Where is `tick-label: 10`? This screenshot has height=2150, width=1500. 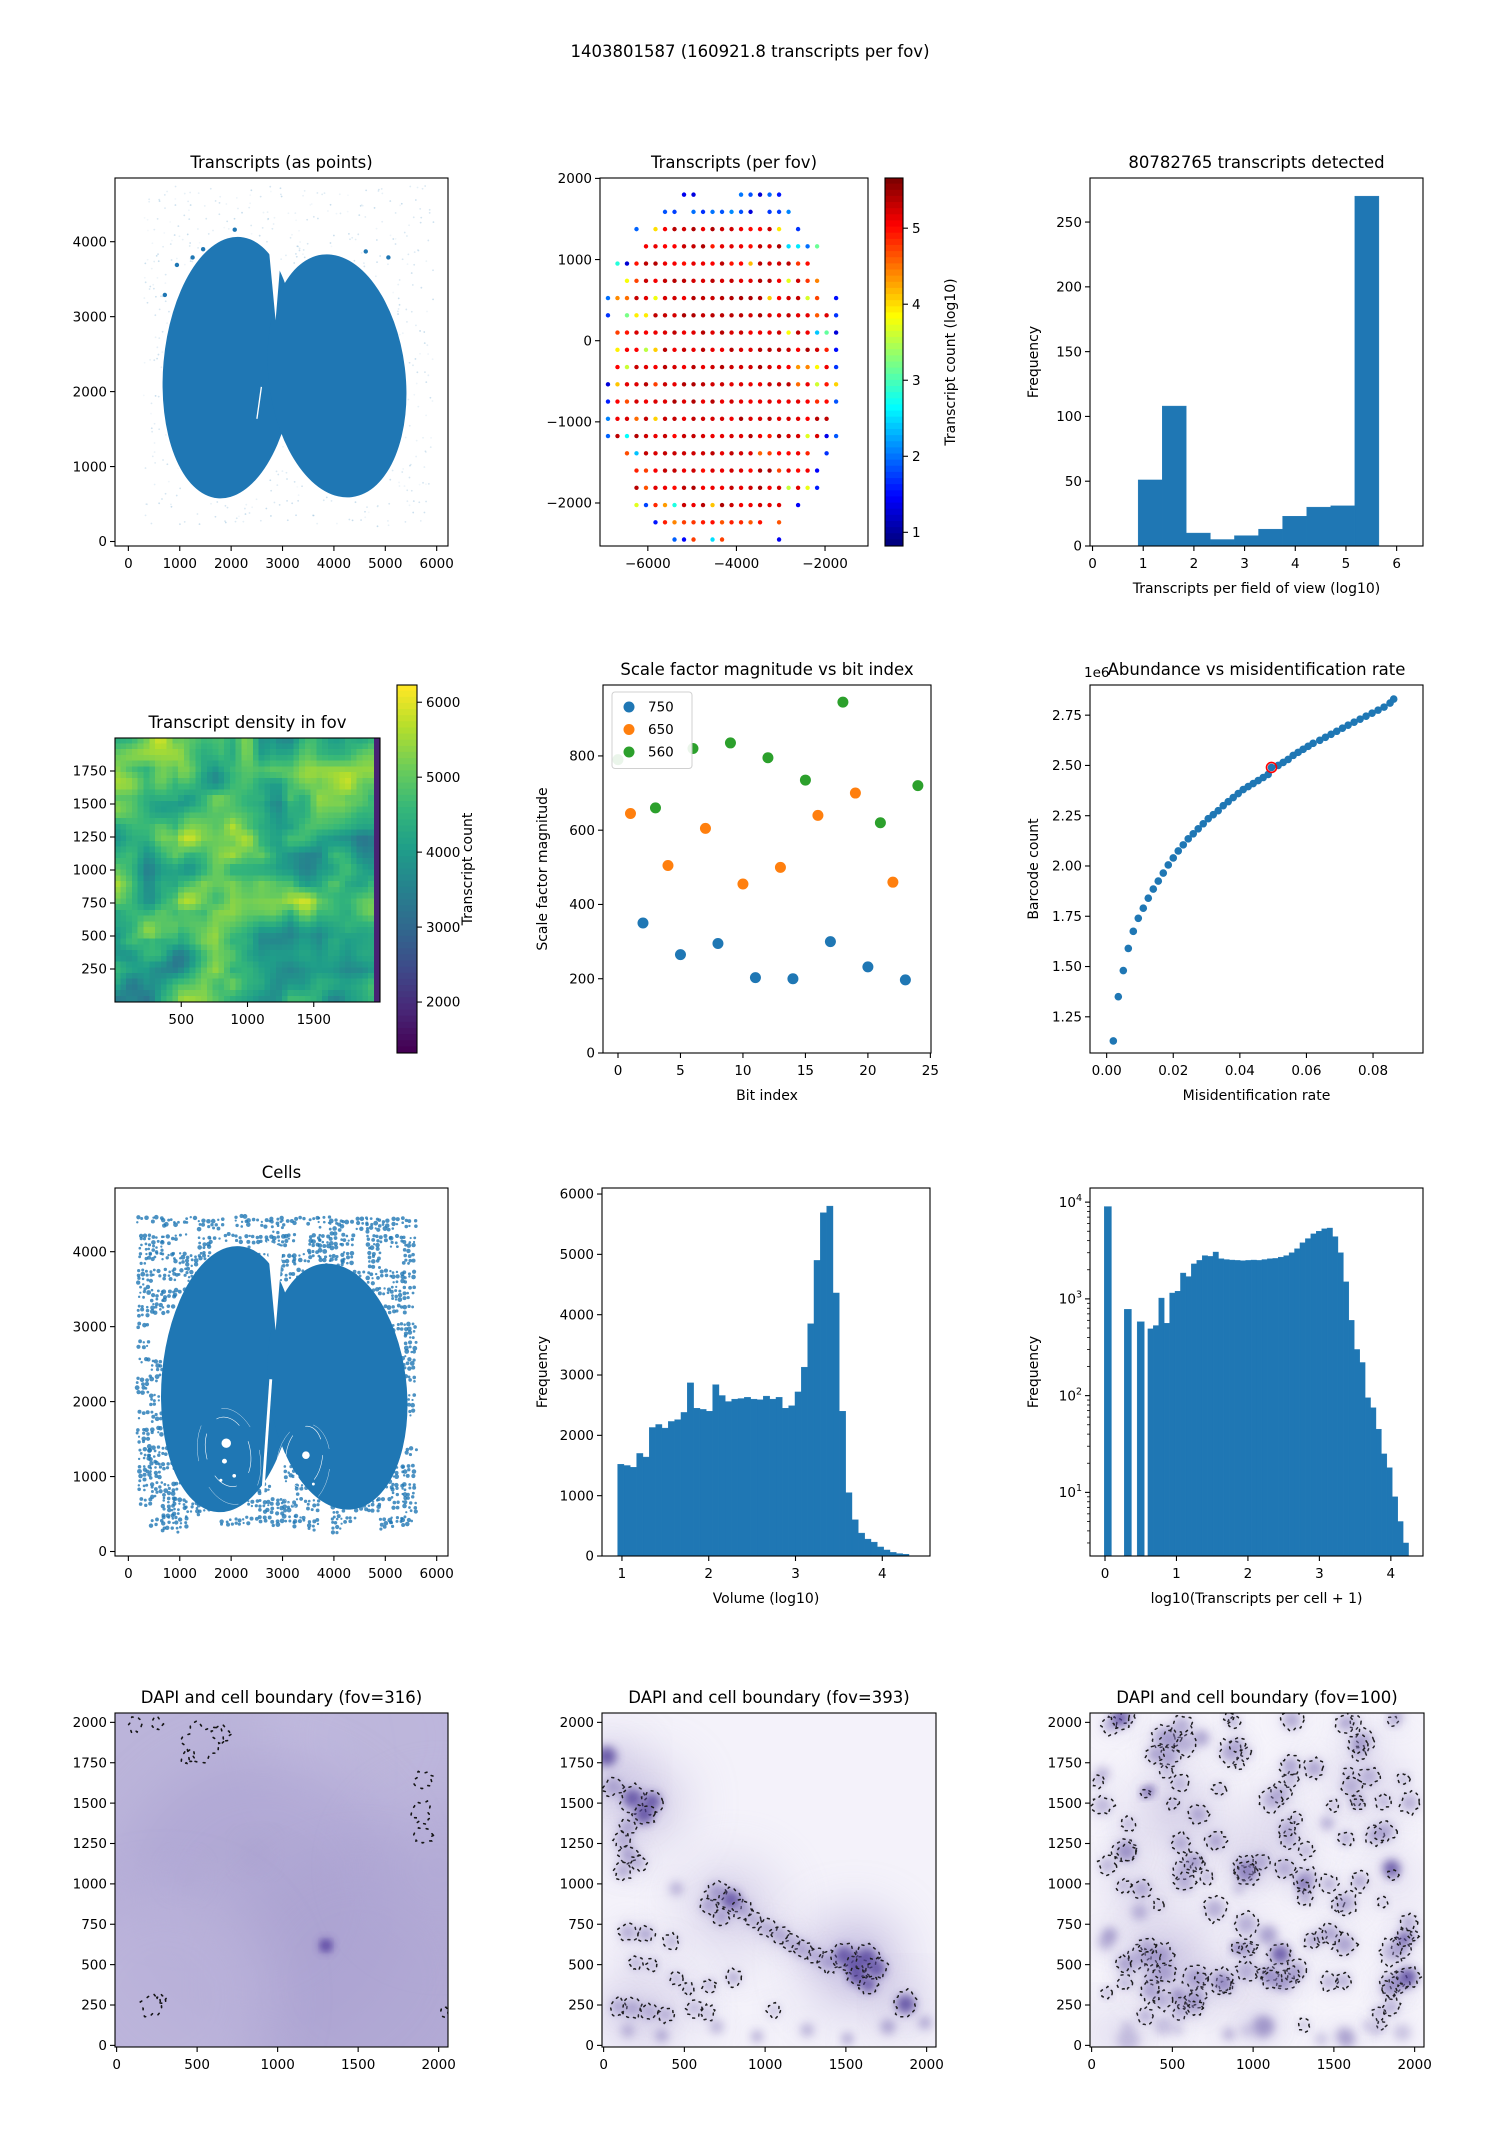
tick-label: 10 is located at coordinates (742, 1071).